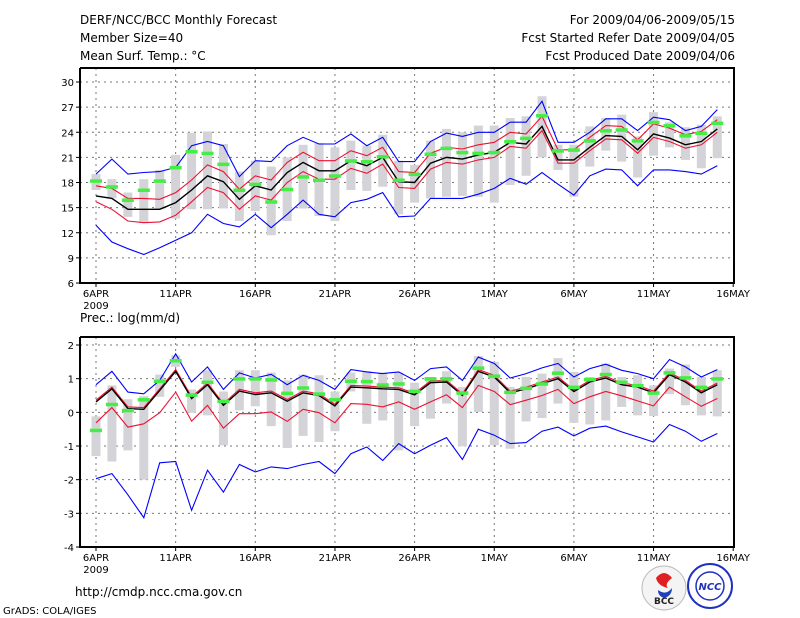 This screenshot has width=800, height=618. What do you see at coordinates (406, 139) in the screenshot?
I see `series-max-line` at bounding box center [406, 139].